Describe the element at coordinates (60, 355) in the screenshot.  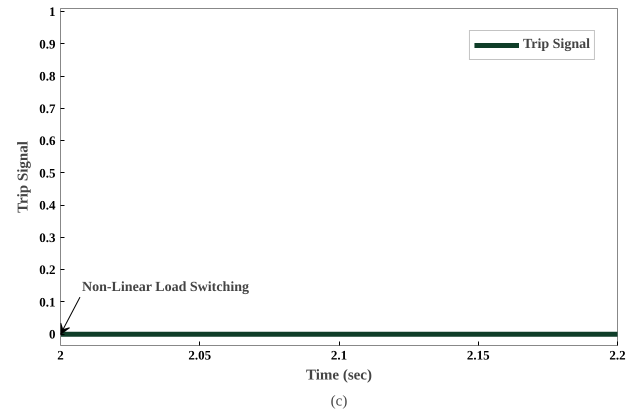
I see `x-tick-label: 2` at that location.